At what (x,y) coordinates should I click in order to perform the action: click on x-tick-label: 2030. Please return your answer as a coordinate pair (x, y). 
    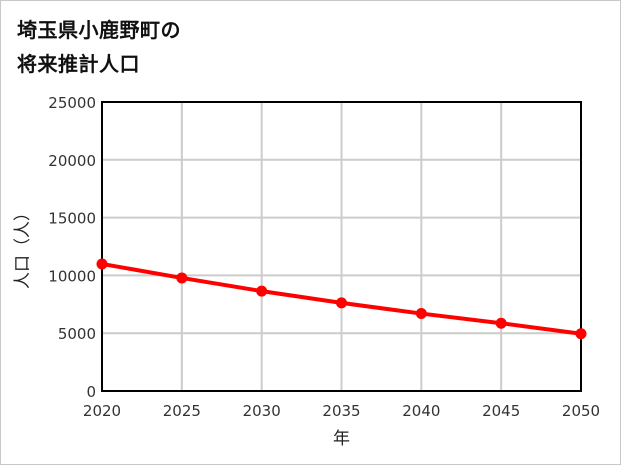
    Looking at the image, I should click on (262, 411).